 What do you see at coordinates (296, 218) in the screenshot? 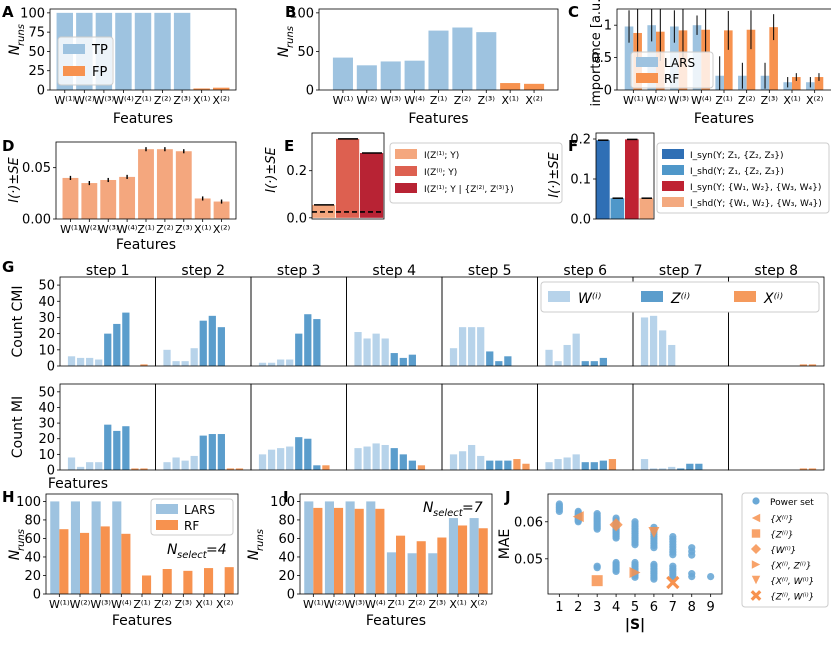
I see `y-tick-label: 0.0` at bounding box center [296, 218].